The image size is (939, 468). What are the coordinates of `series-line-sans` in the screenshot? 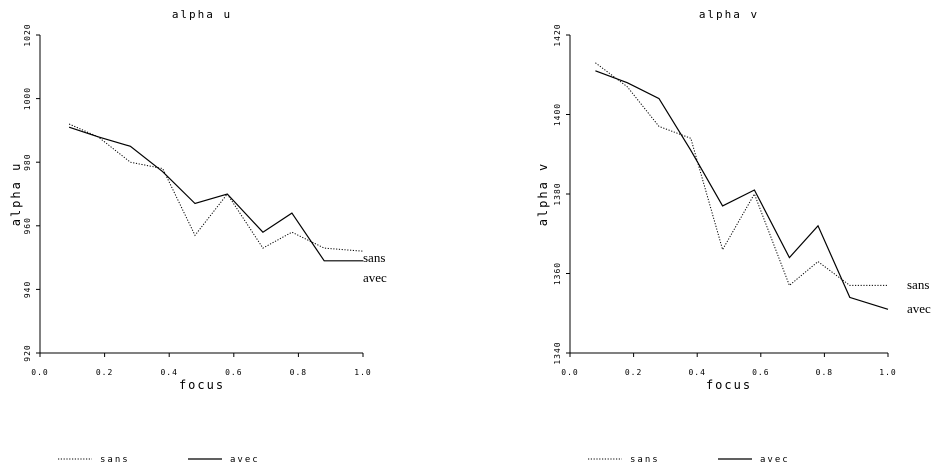 It's located at (216, 187).